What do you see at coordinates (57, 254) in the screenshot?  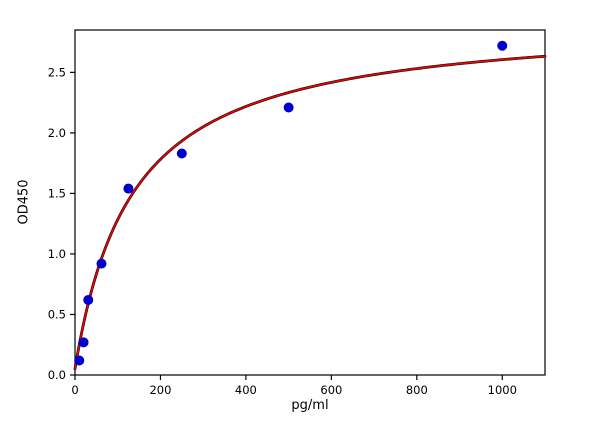 I see `y-tick-label: 1.0` at bounding box center [57, 254].